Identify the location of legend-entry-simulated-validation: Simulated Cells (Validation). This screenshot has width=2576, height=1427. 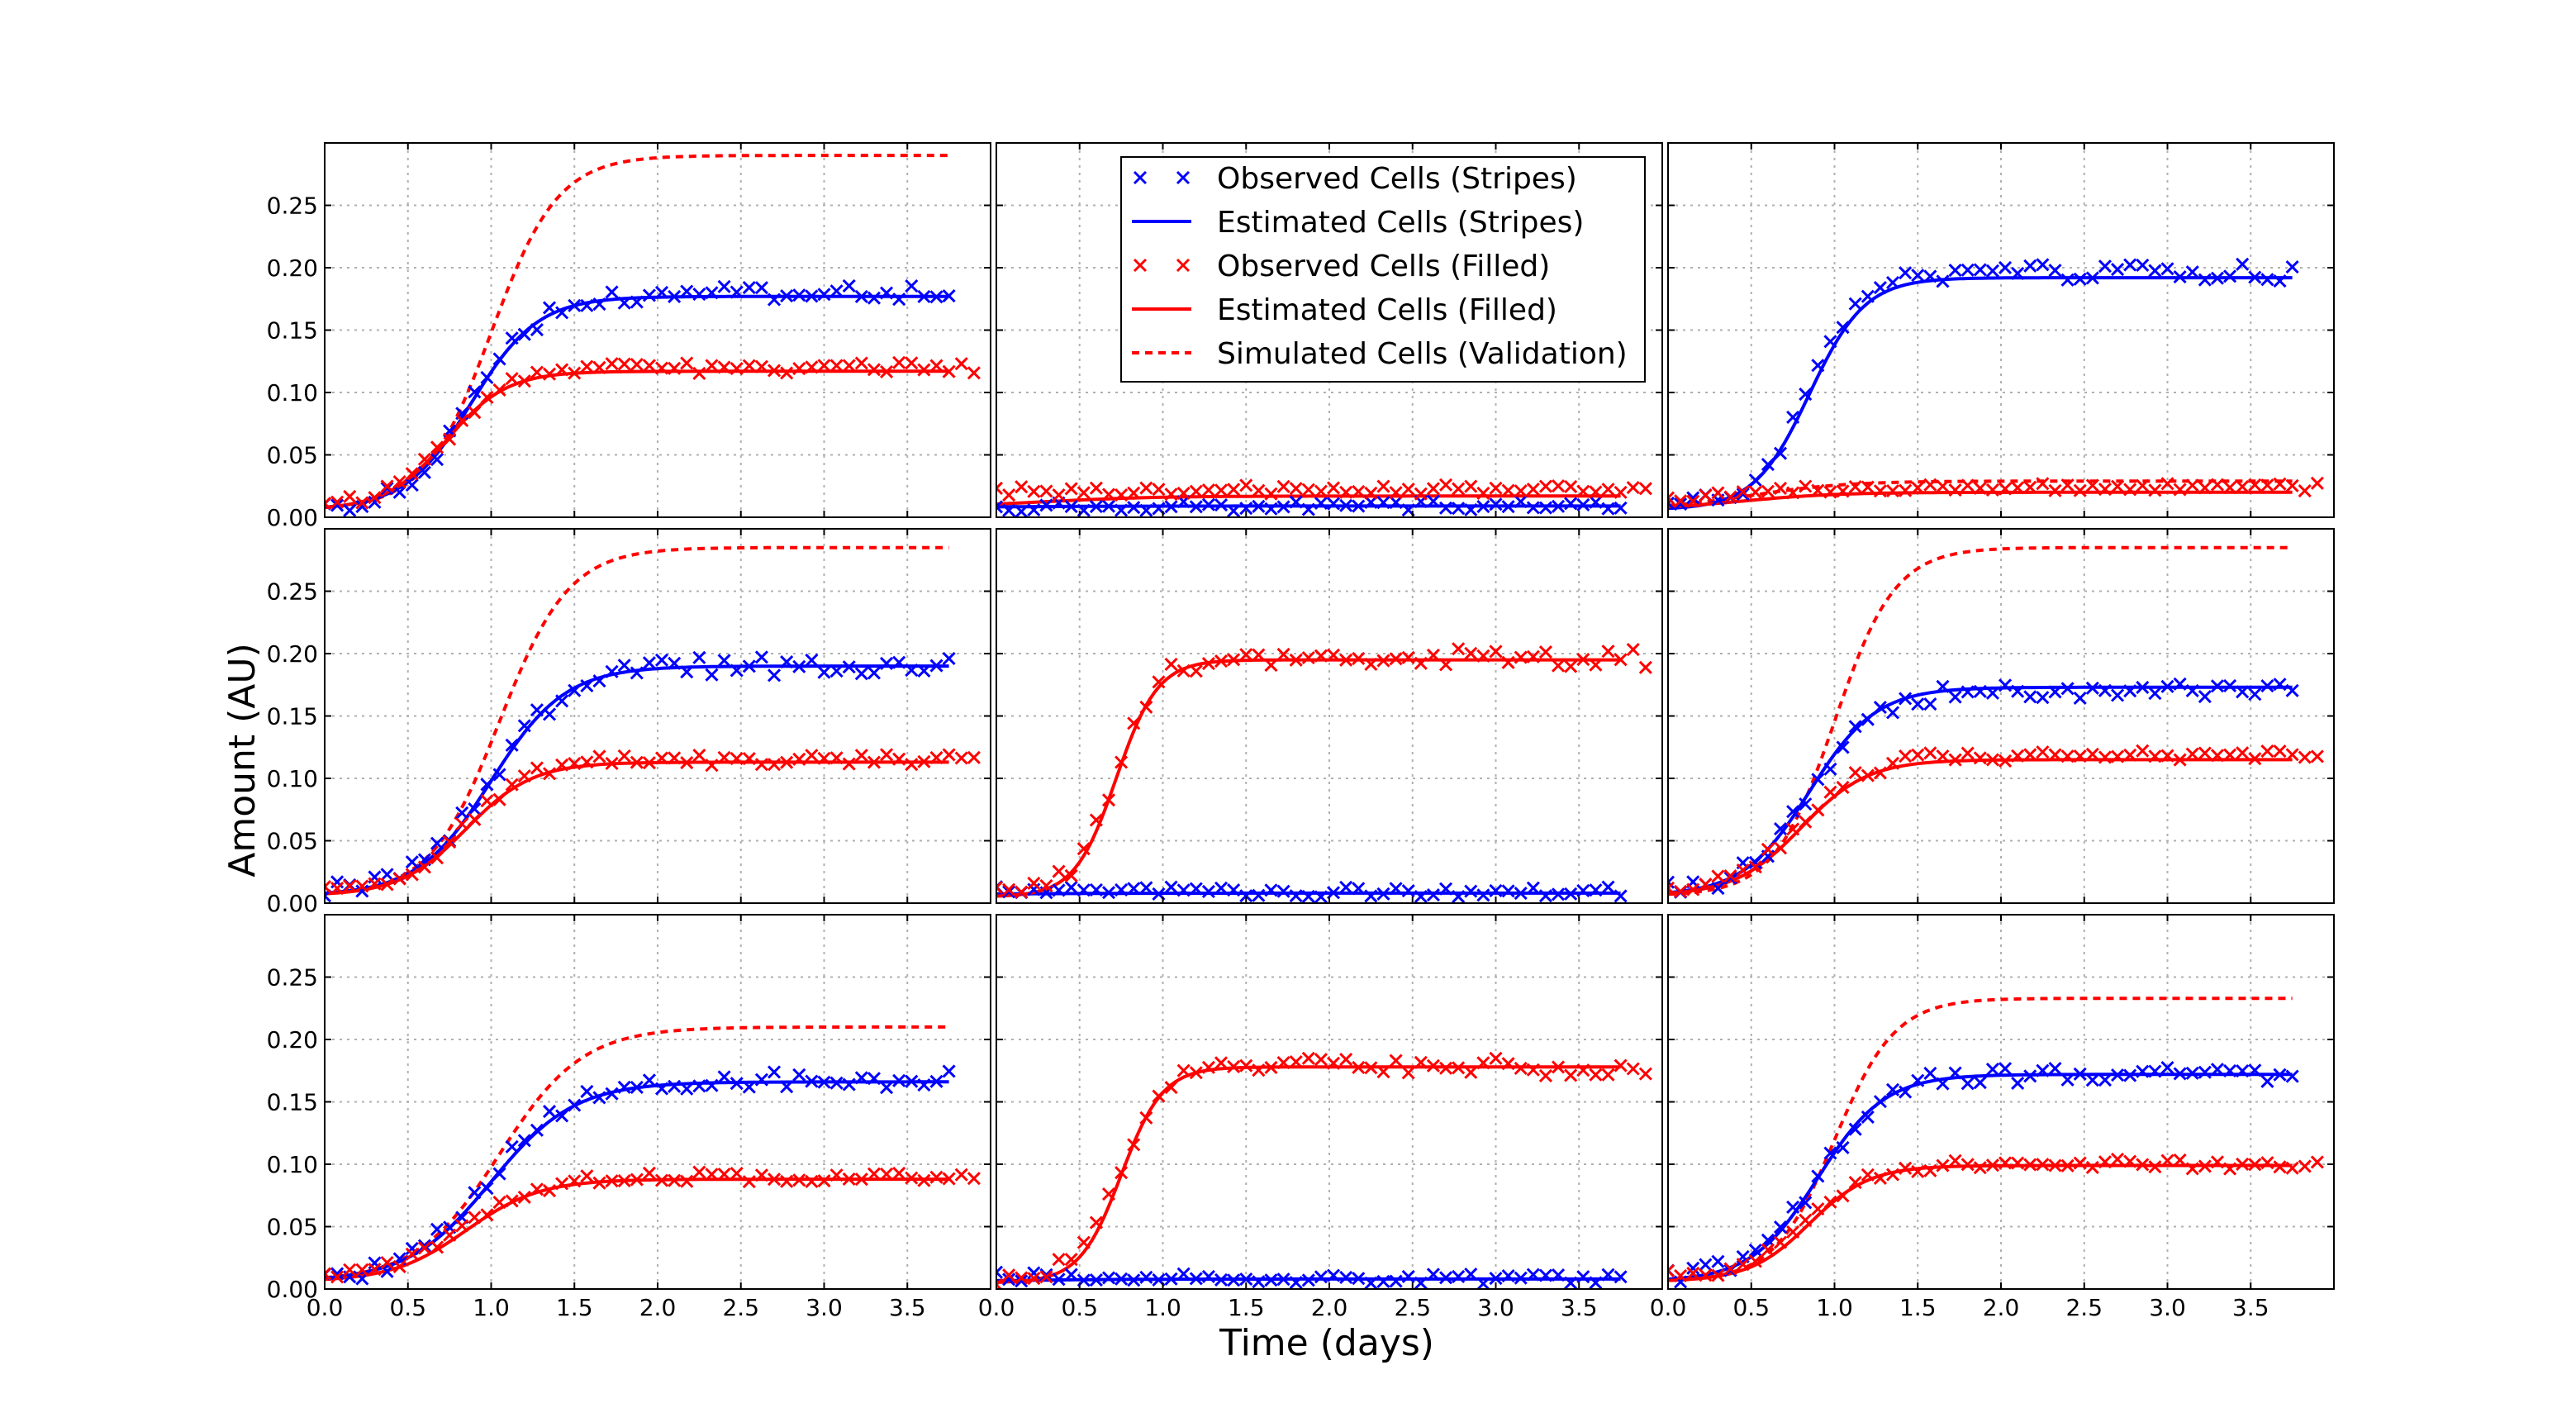
(1380, 354).